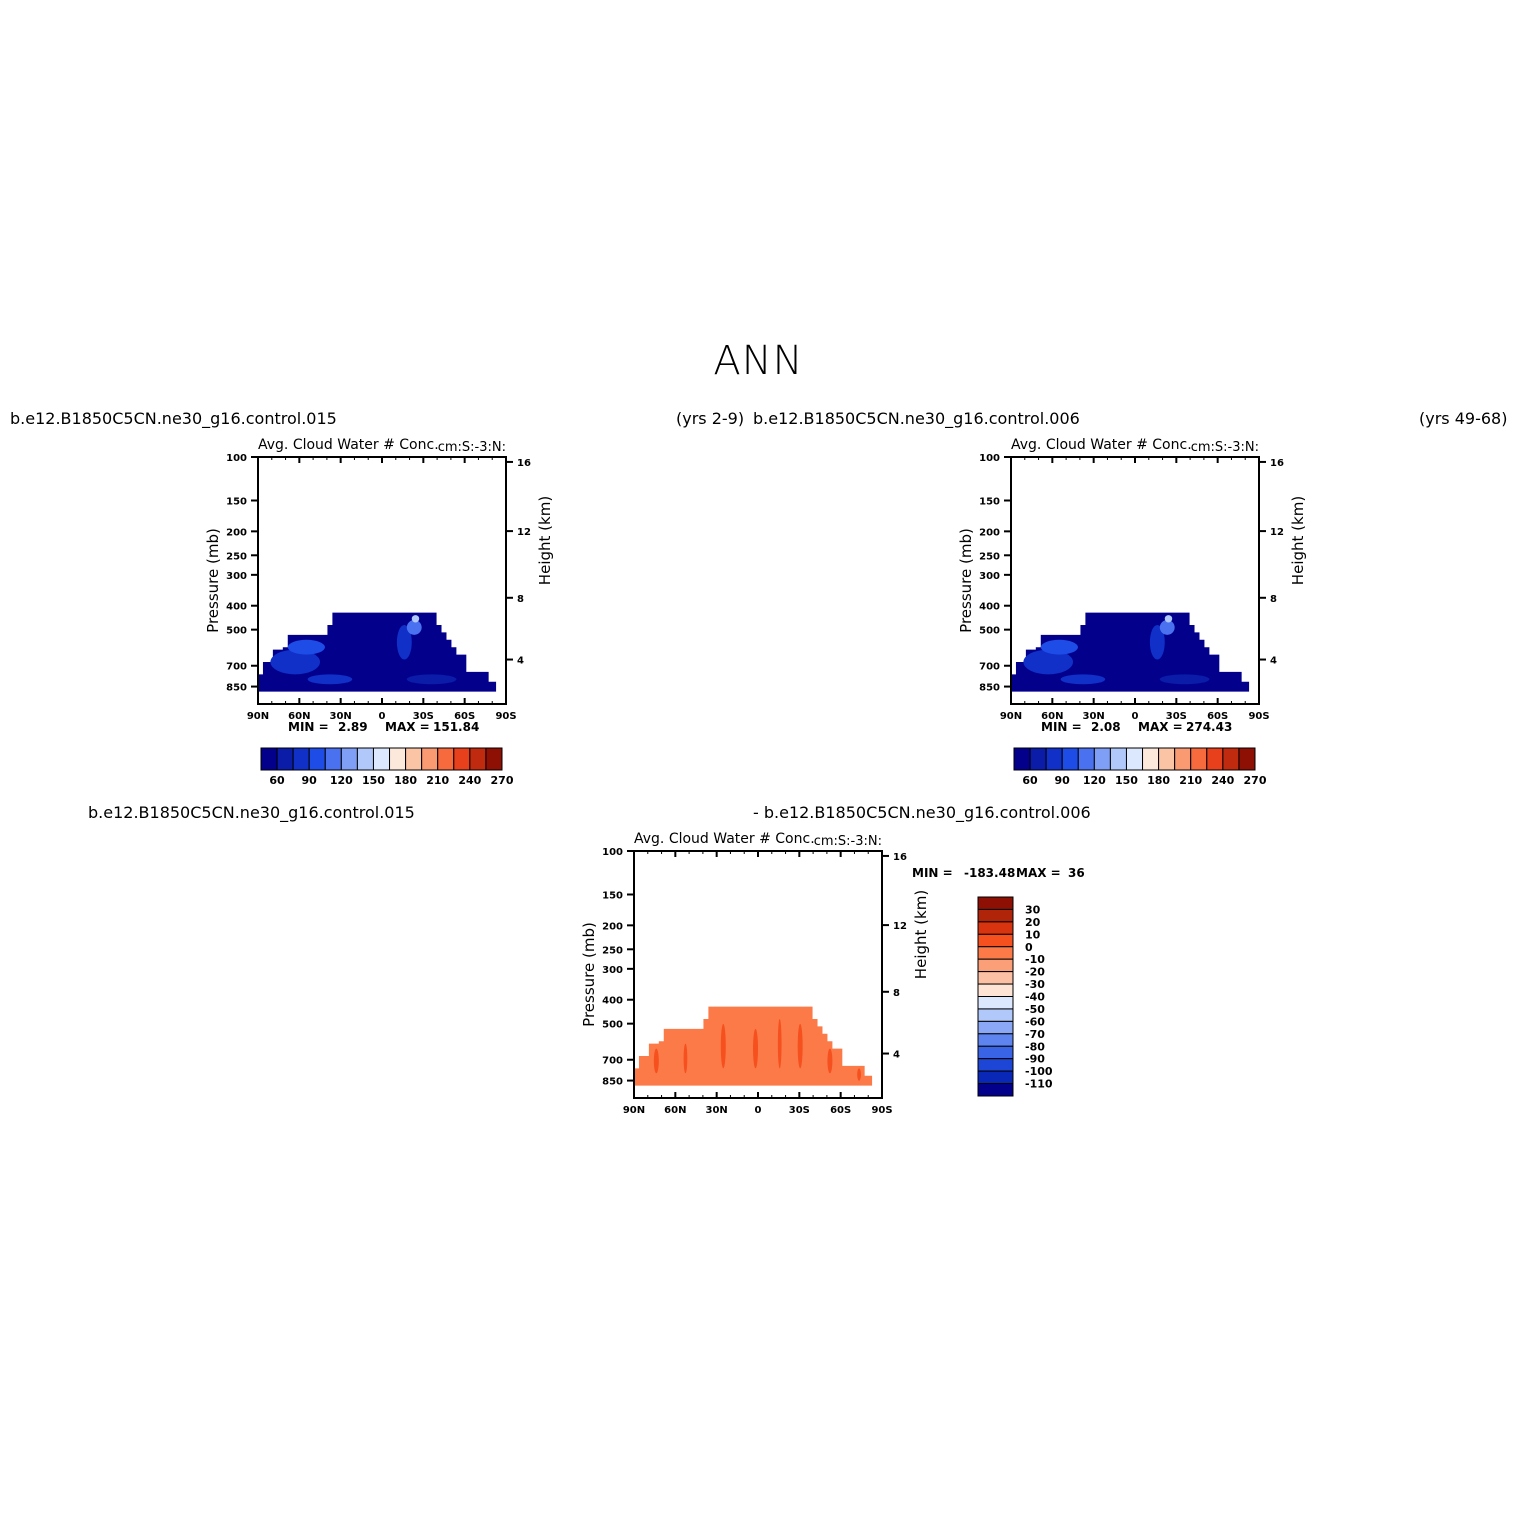 This screenshot has width=1517, height=1516. I want to click on colorbar-label: -10, so click(1035, 959).